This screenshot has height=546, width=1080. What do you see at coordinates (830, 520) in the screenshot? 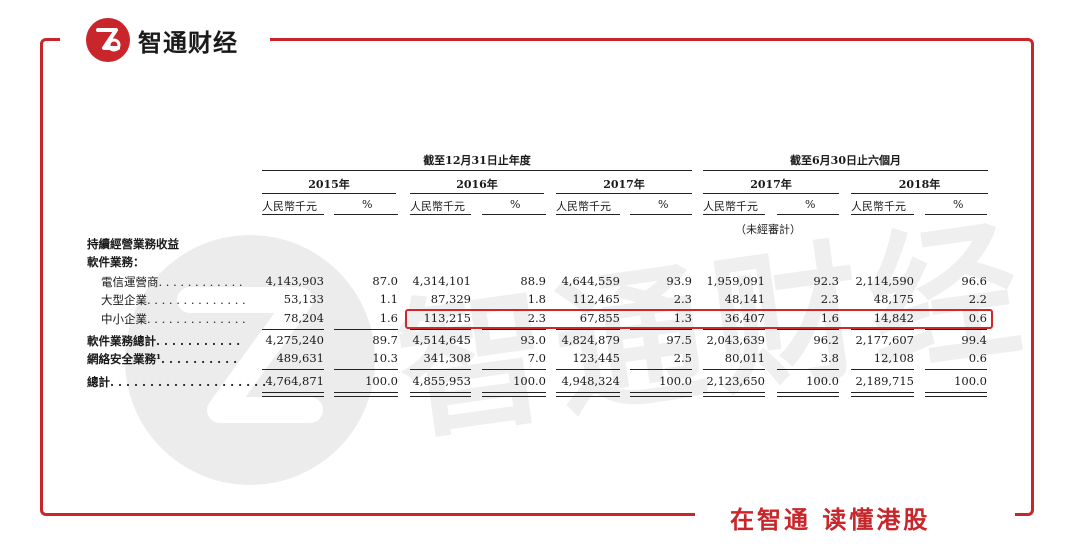
I see `brand-slogan: 在智通 读懂港股` at bounding box center [830, 520].